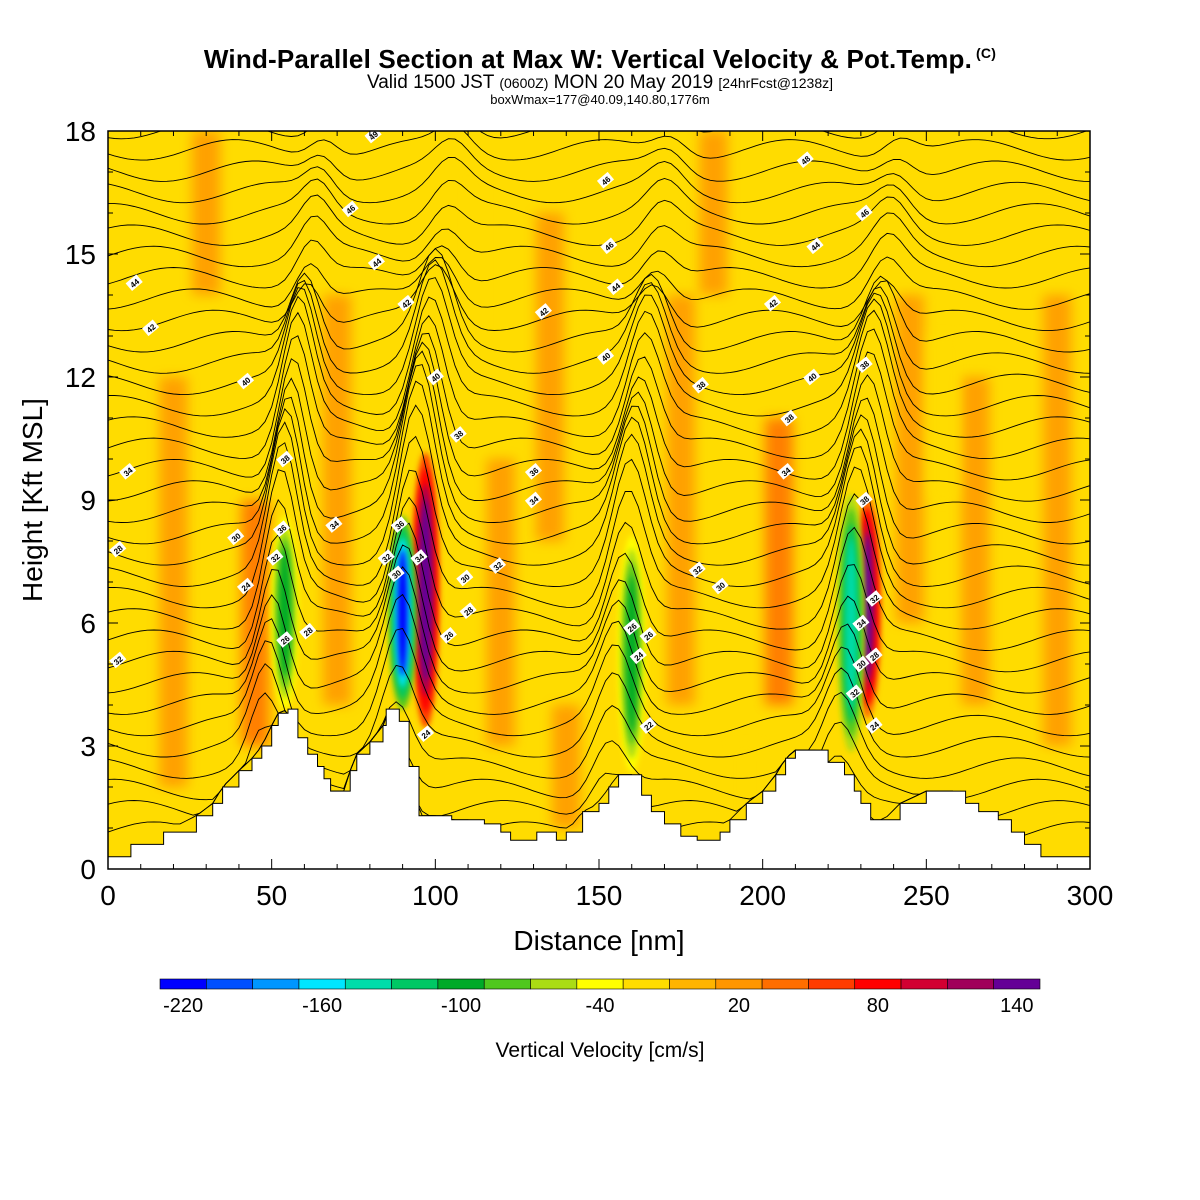 This screenshot has height=1200, width=1200. Describe the element at coordinates (108, 895) in the screenshot. I see `x-tick-label: 0` at that location.